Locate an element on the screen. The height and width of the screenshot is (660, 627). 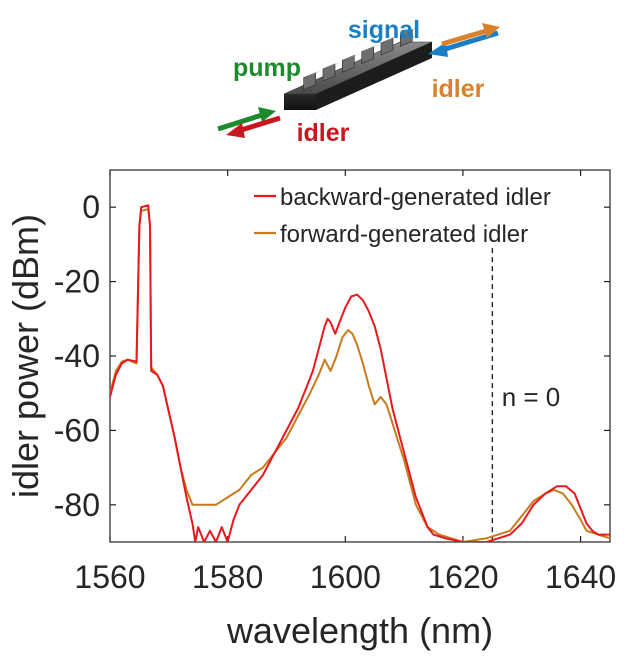
x-tick-label: 1640 is located at coordinates (580, 577).